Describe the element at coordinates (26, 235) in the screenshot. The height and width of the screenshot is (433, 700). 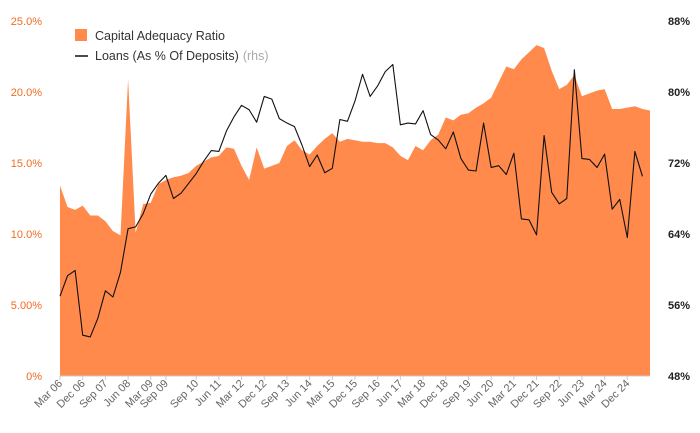
I see `y-left-tick-label: 10.0%` at that location.